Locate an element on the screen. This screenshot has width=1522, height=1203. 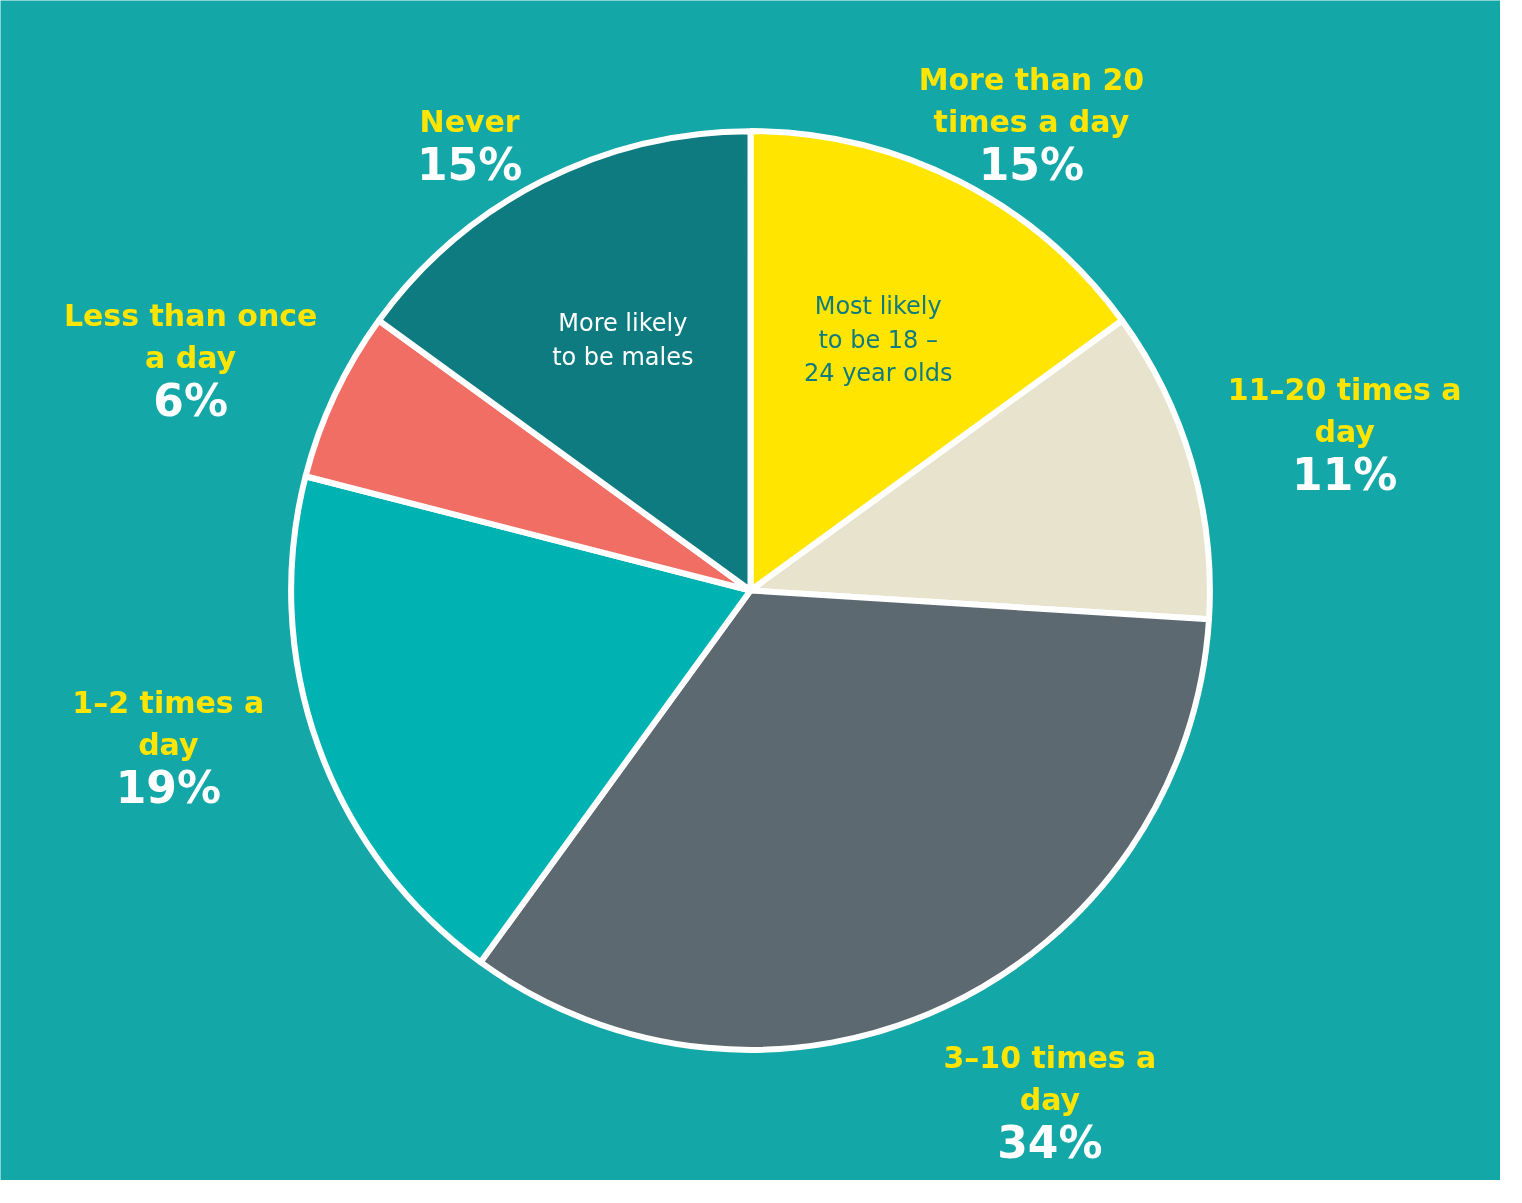
slice-label: 11–20 times a day is located at coordinates (1344, 411).